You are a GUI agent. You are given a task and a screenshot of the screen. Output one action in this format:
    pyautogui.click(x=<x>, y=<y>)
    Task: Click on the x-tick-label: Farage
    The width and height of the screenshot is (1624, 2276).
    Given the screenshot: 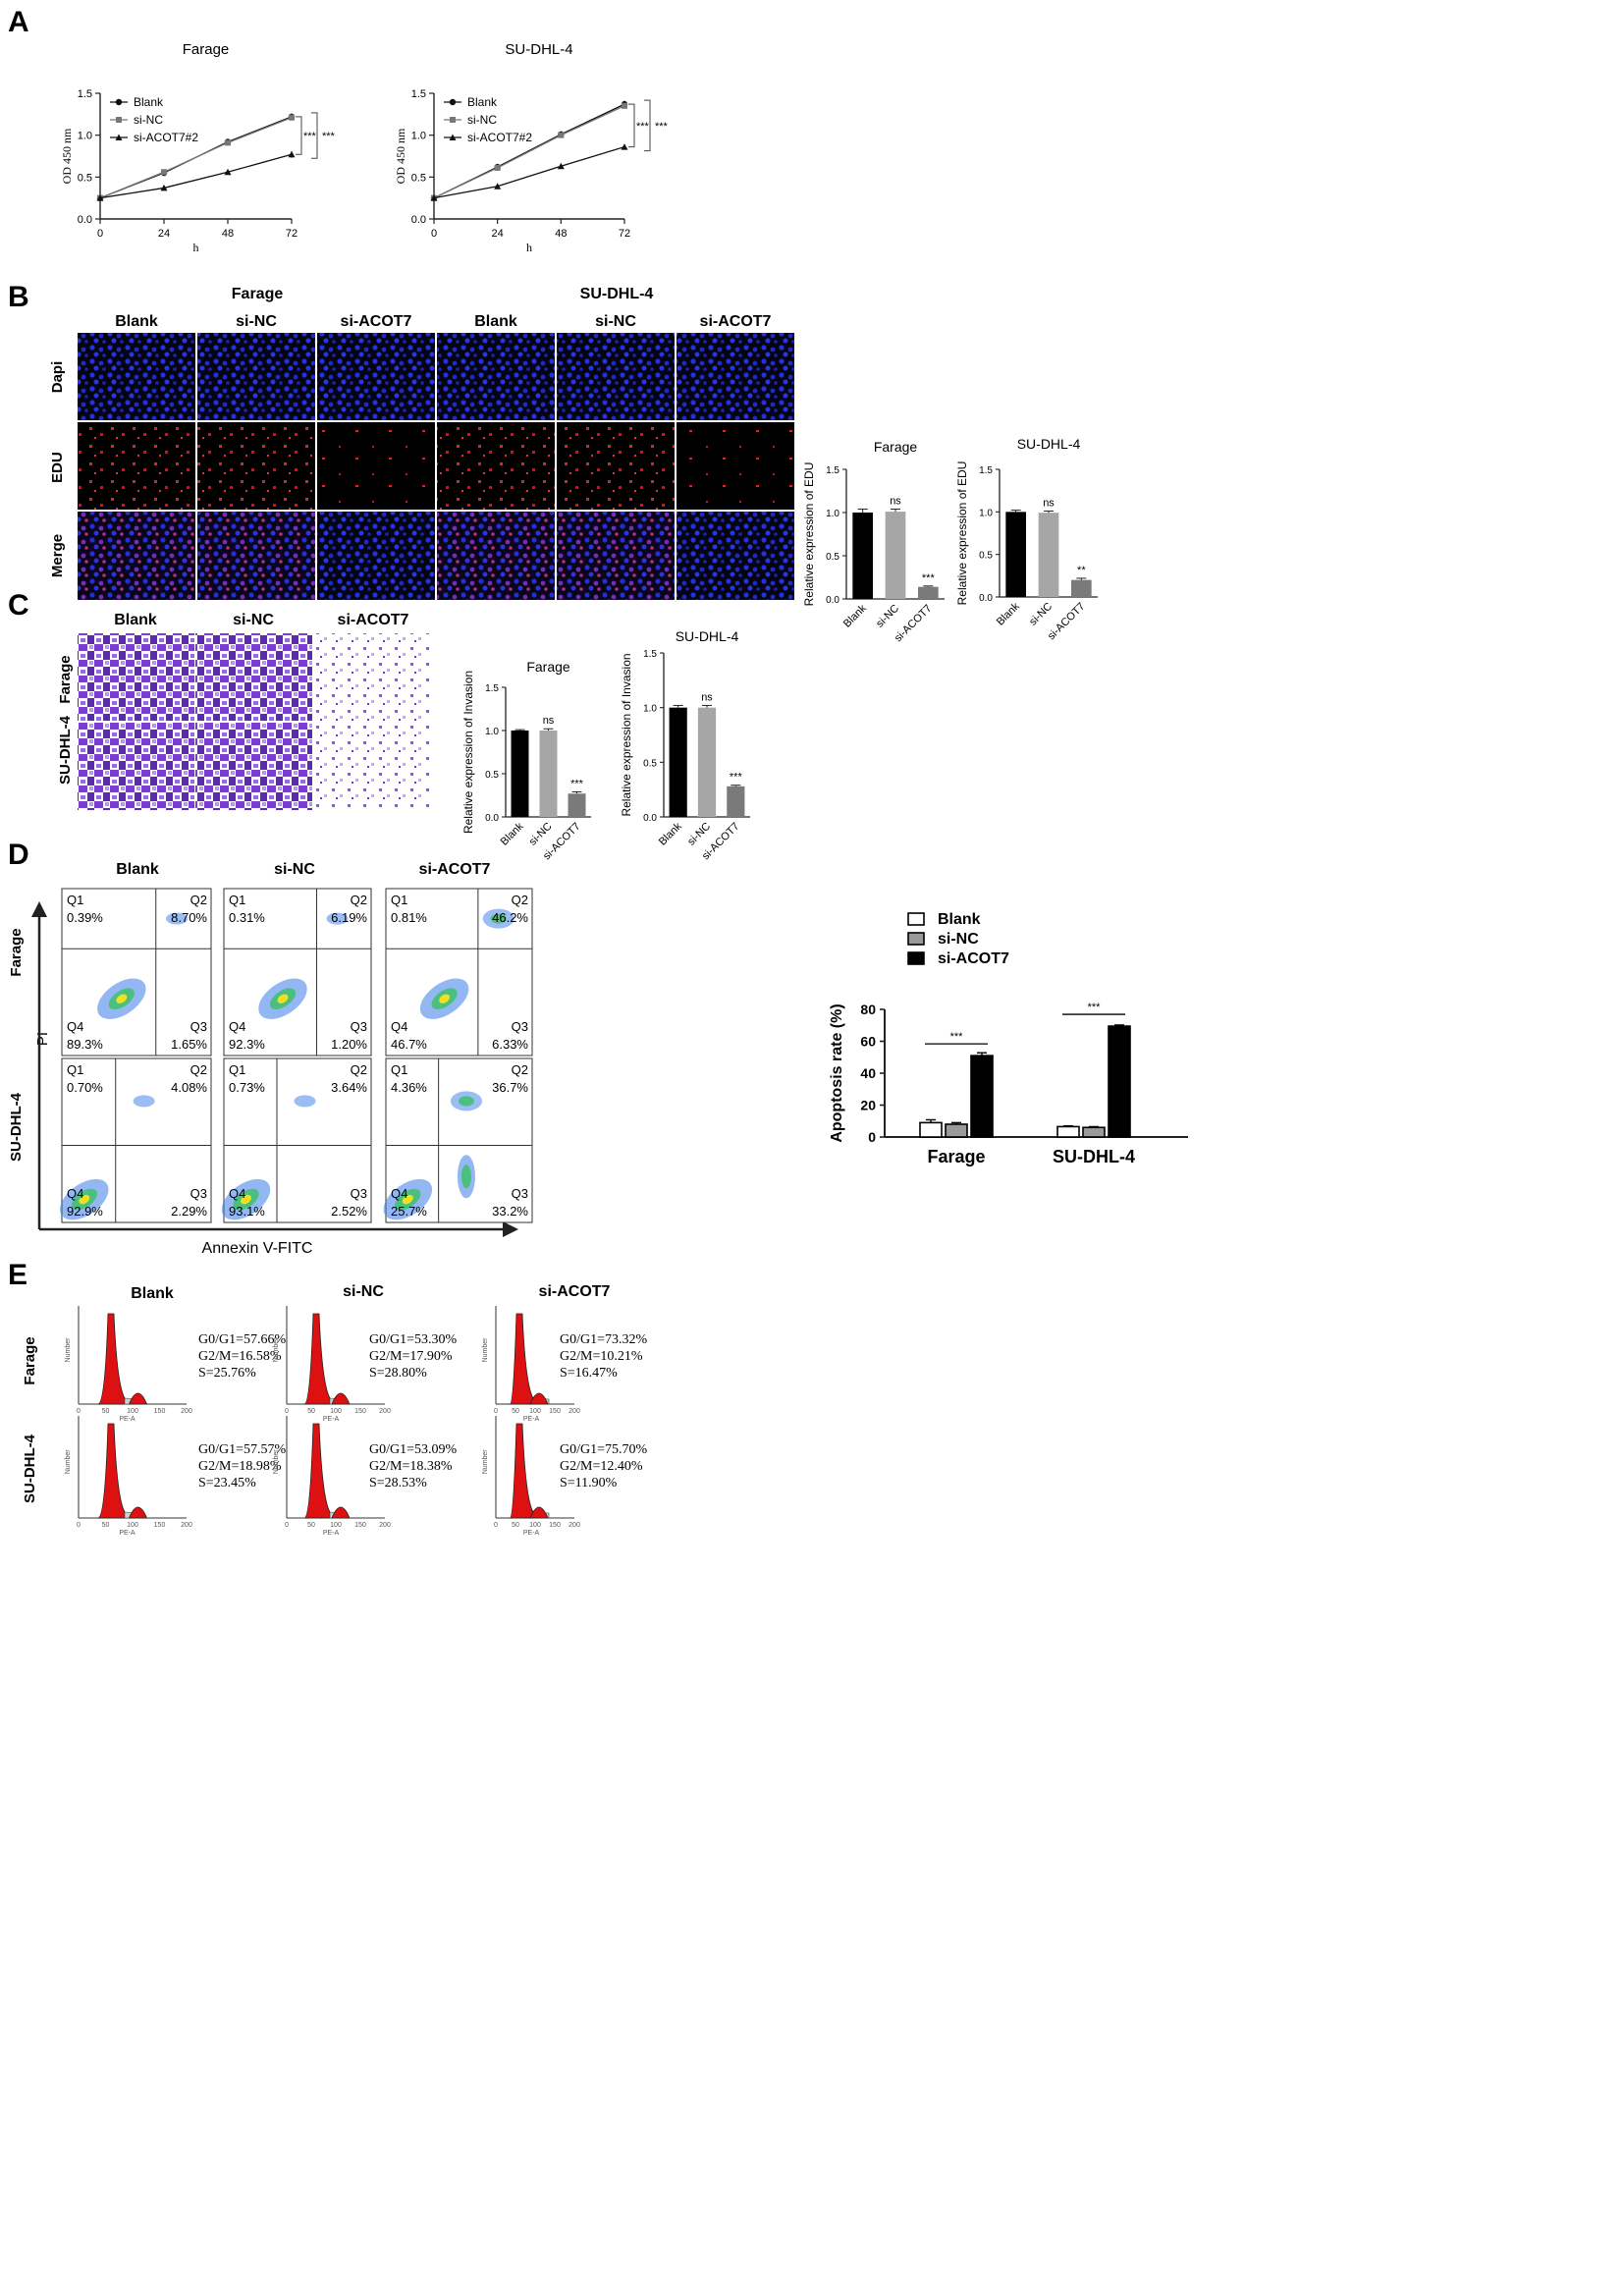 What is the action you would take?
    pyautogui.click(x=956, y=1156)
    